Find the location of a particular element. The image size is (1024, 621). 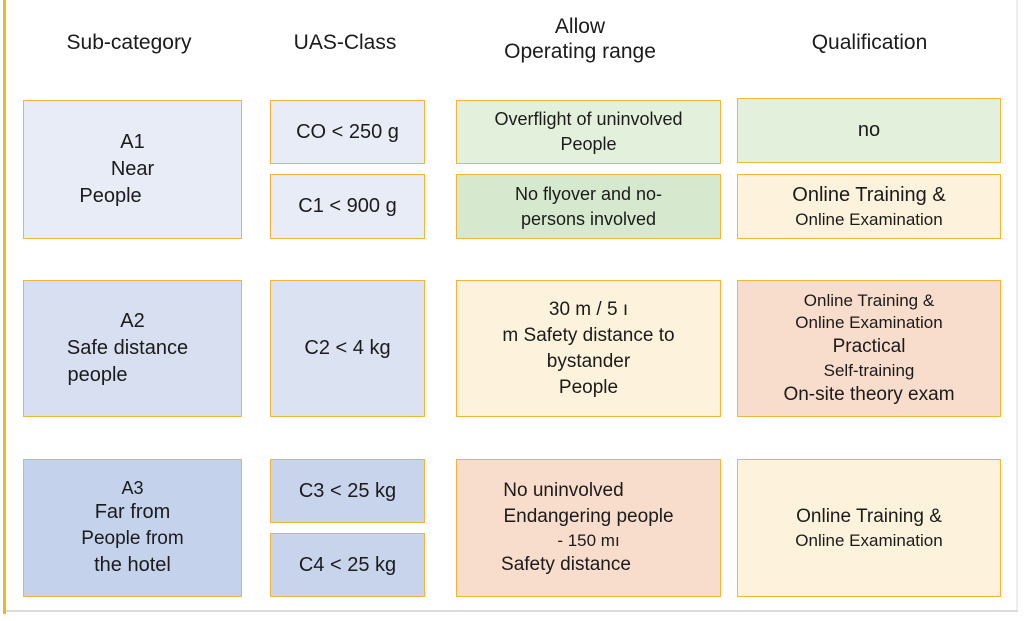

class-c0: CO < 250 g is located at coordinates (347, 132).